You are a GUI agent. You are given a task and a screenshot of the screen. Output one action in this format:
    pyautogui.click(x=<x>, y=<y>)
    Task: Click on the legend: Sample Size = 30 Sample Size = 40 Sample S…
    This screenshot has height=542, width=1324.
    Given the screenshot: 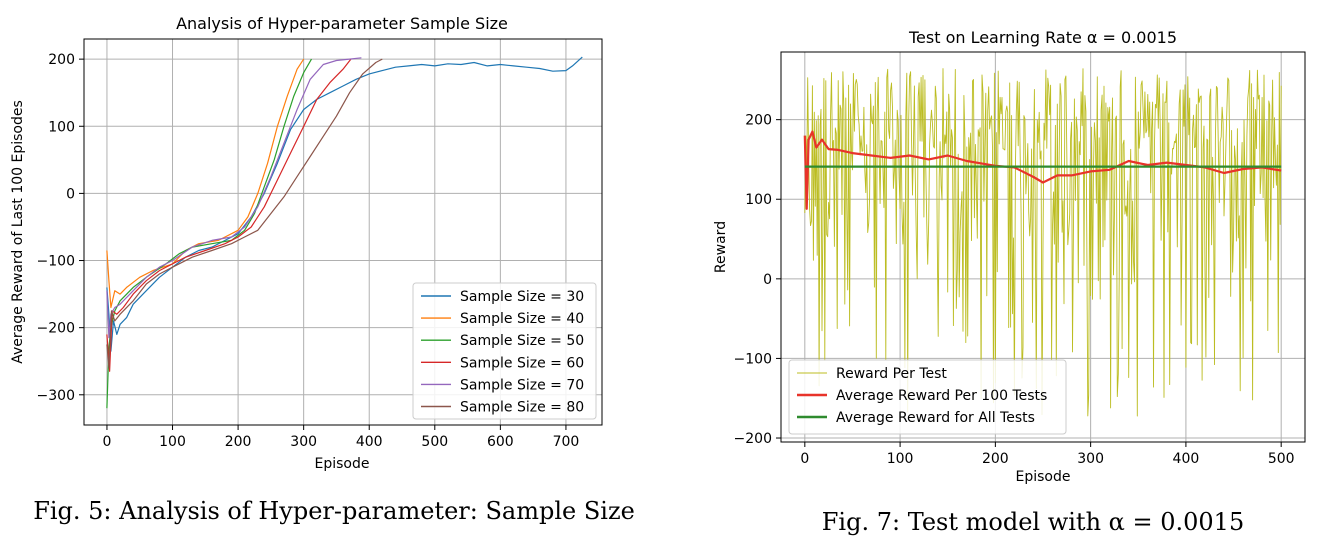 What is the action you would take?
    pyautogui.click(x=504, y=351)
    